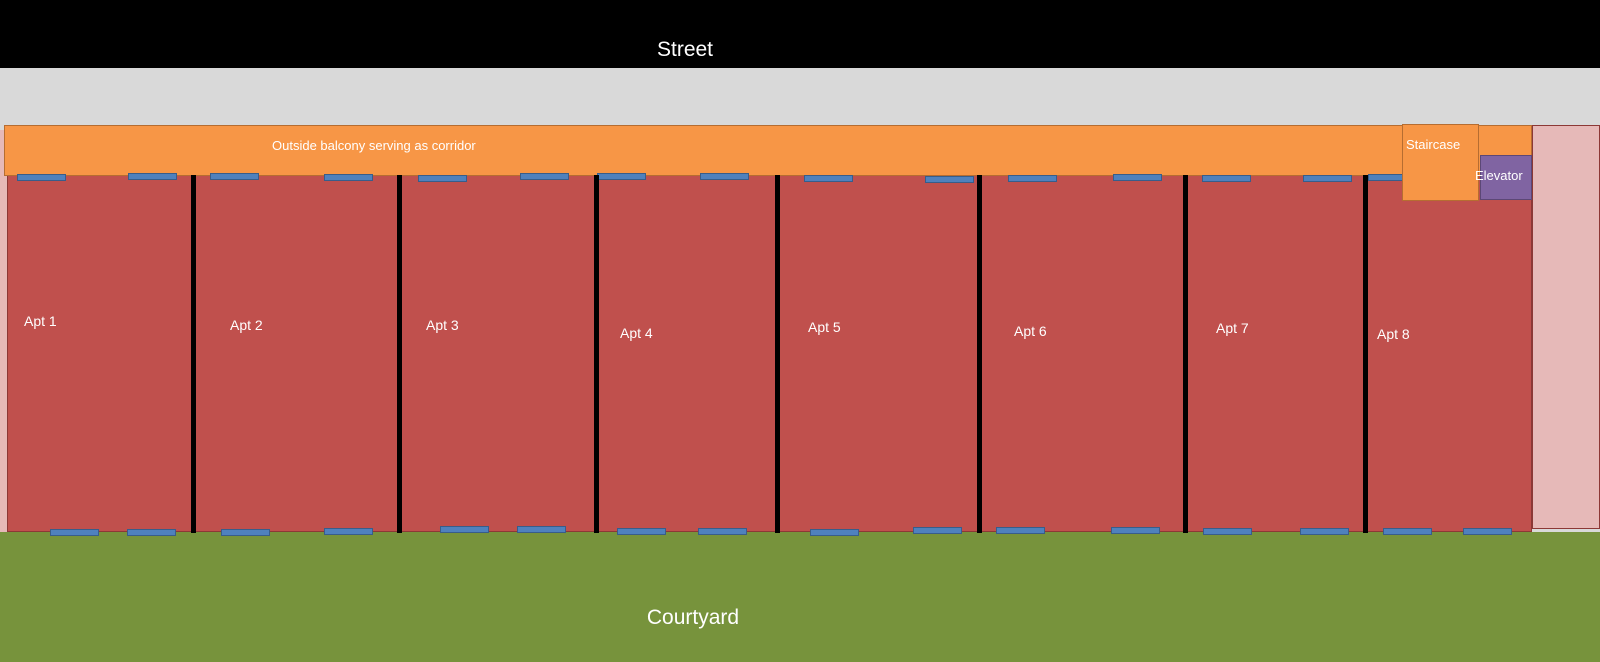  Describe the element at coordinates (685, 49) in the screenshot. I see `street-label: Street` at that location.